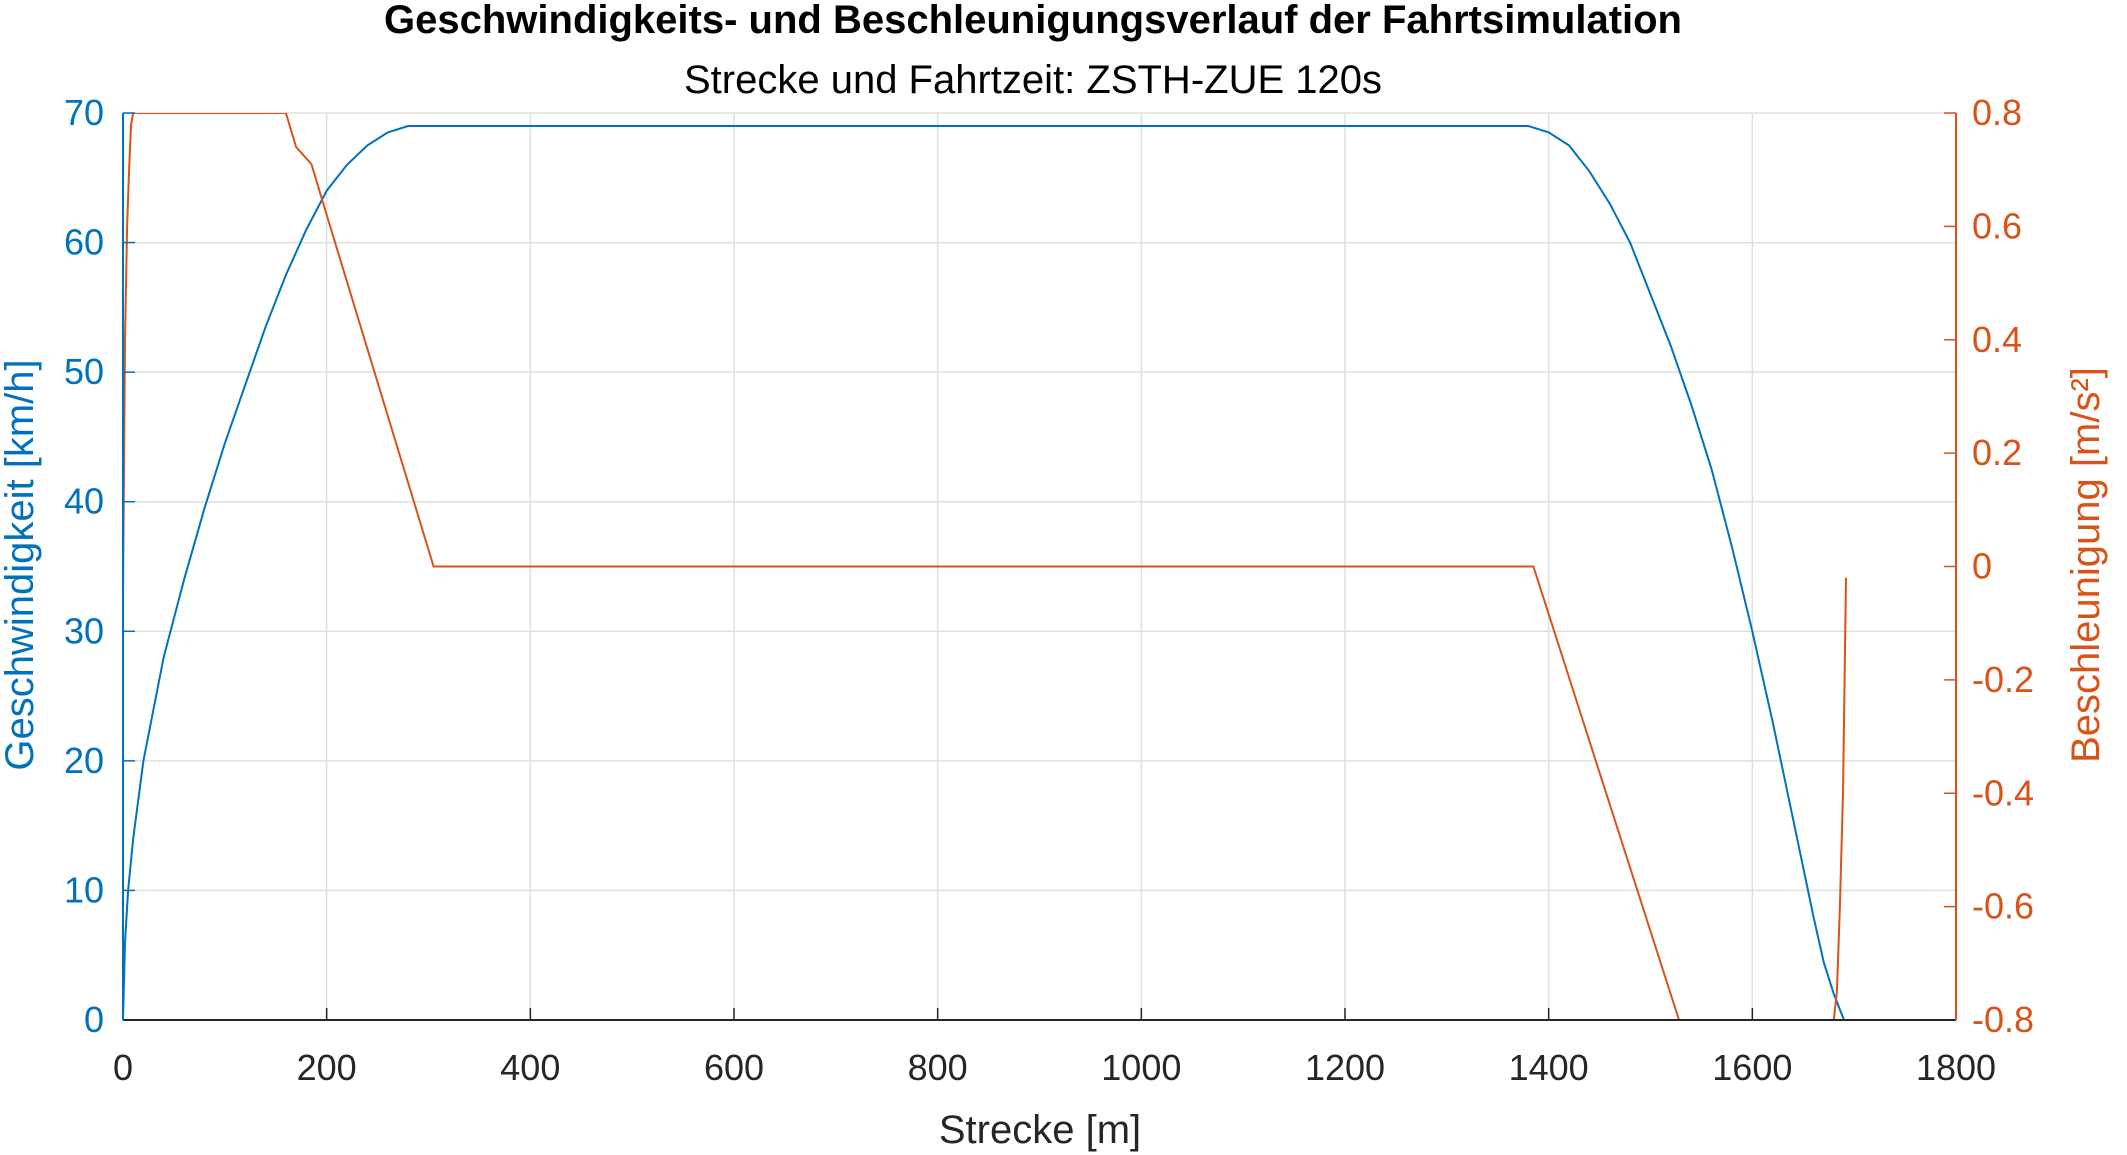  What do you see at coordinates (2003, 792) in the screenshot?
I see `y-right-tick-label: -0.4` at bounding box center [2003, 792].